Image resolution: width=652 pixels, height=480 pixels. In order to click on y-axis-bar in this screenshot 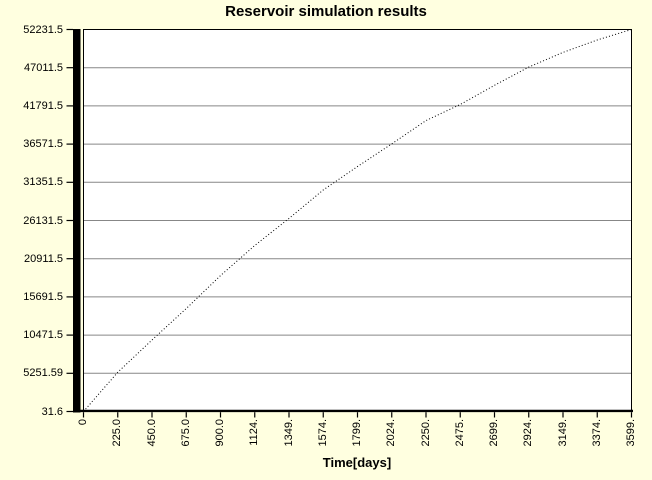, I will do `click(77, 221)`.